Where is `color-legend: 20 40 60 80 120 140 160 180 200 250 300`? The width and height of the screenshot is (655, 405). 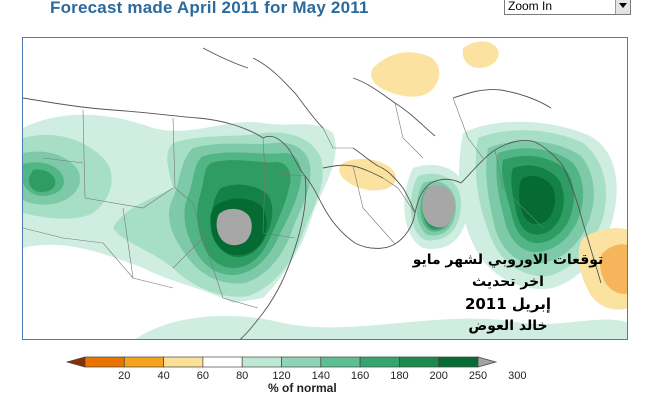
color-legend: 20 40 60 80 120 140 160 180 200 250 300 is located at coordinates (295, 369).